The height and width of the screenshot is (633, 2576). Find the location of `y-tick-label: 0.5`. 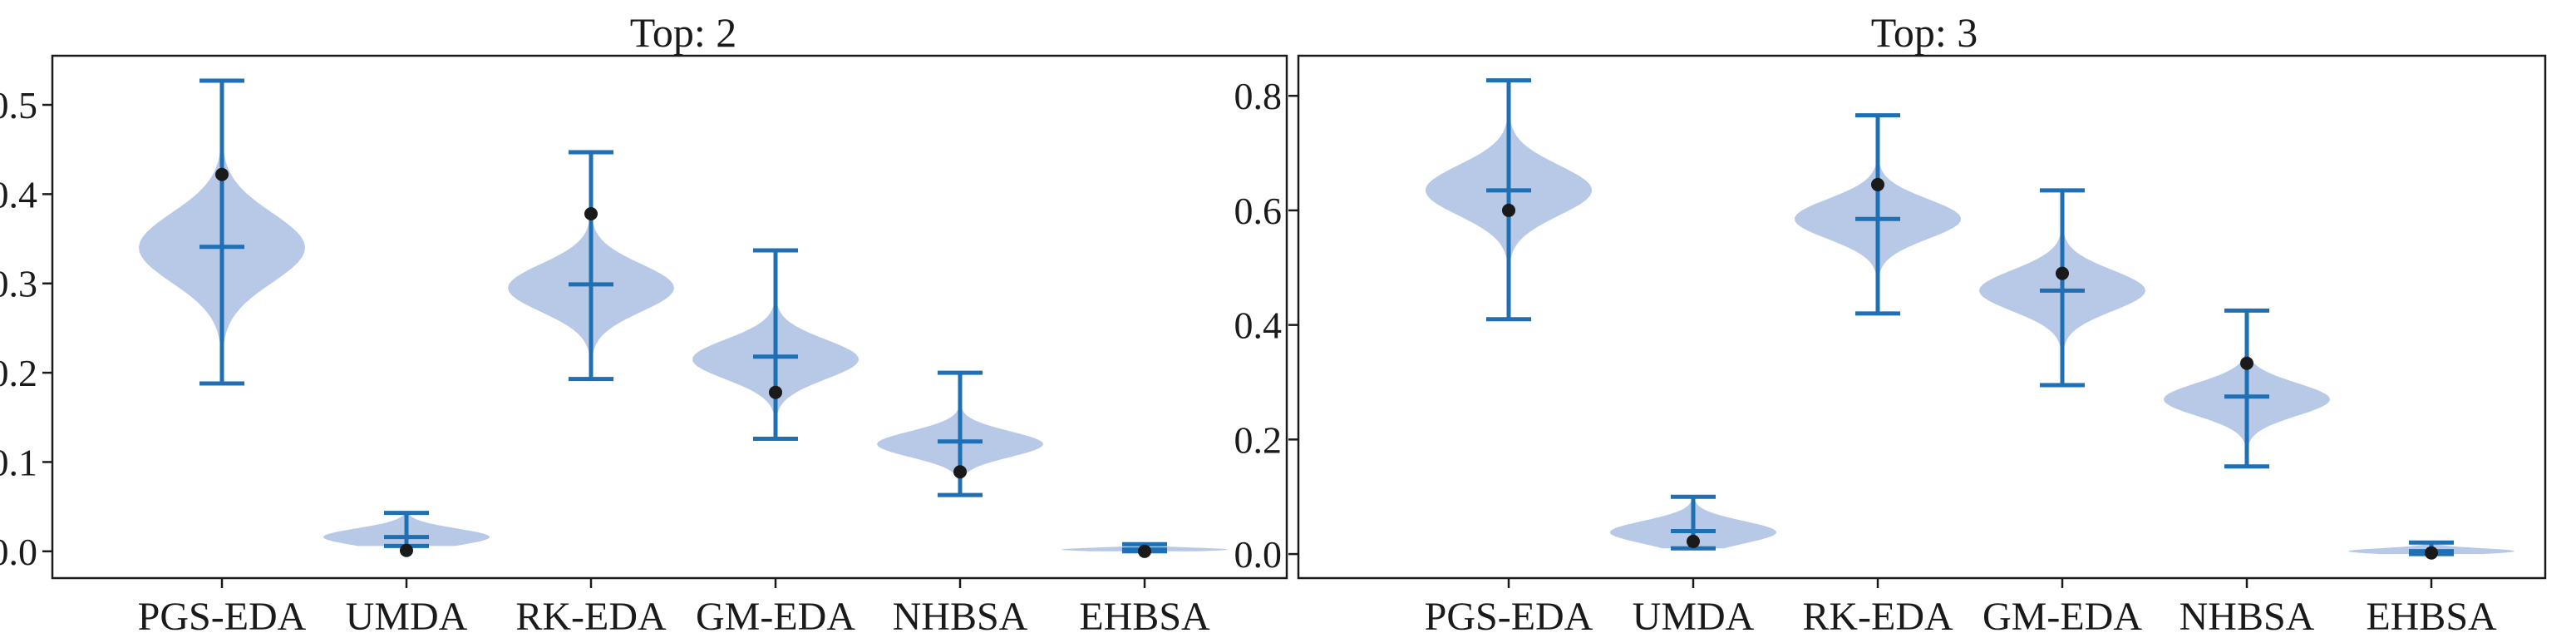

y-tick-label: 0.5 is located at coordinates (18, 105).